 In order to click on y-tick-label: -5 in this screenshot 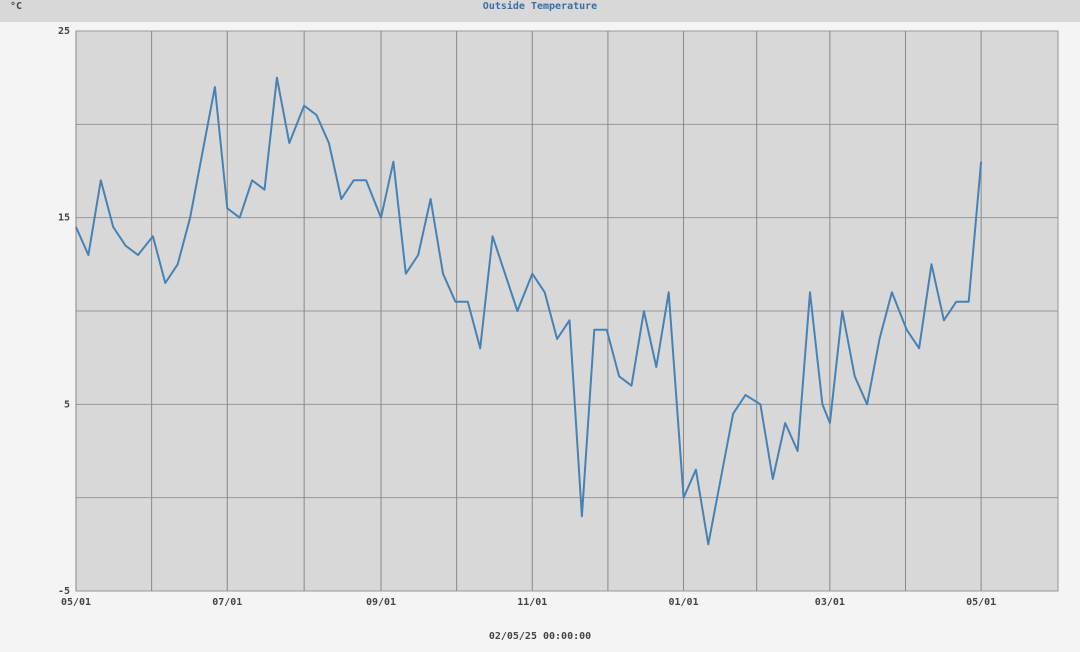, I will do `click(64, 591)`.